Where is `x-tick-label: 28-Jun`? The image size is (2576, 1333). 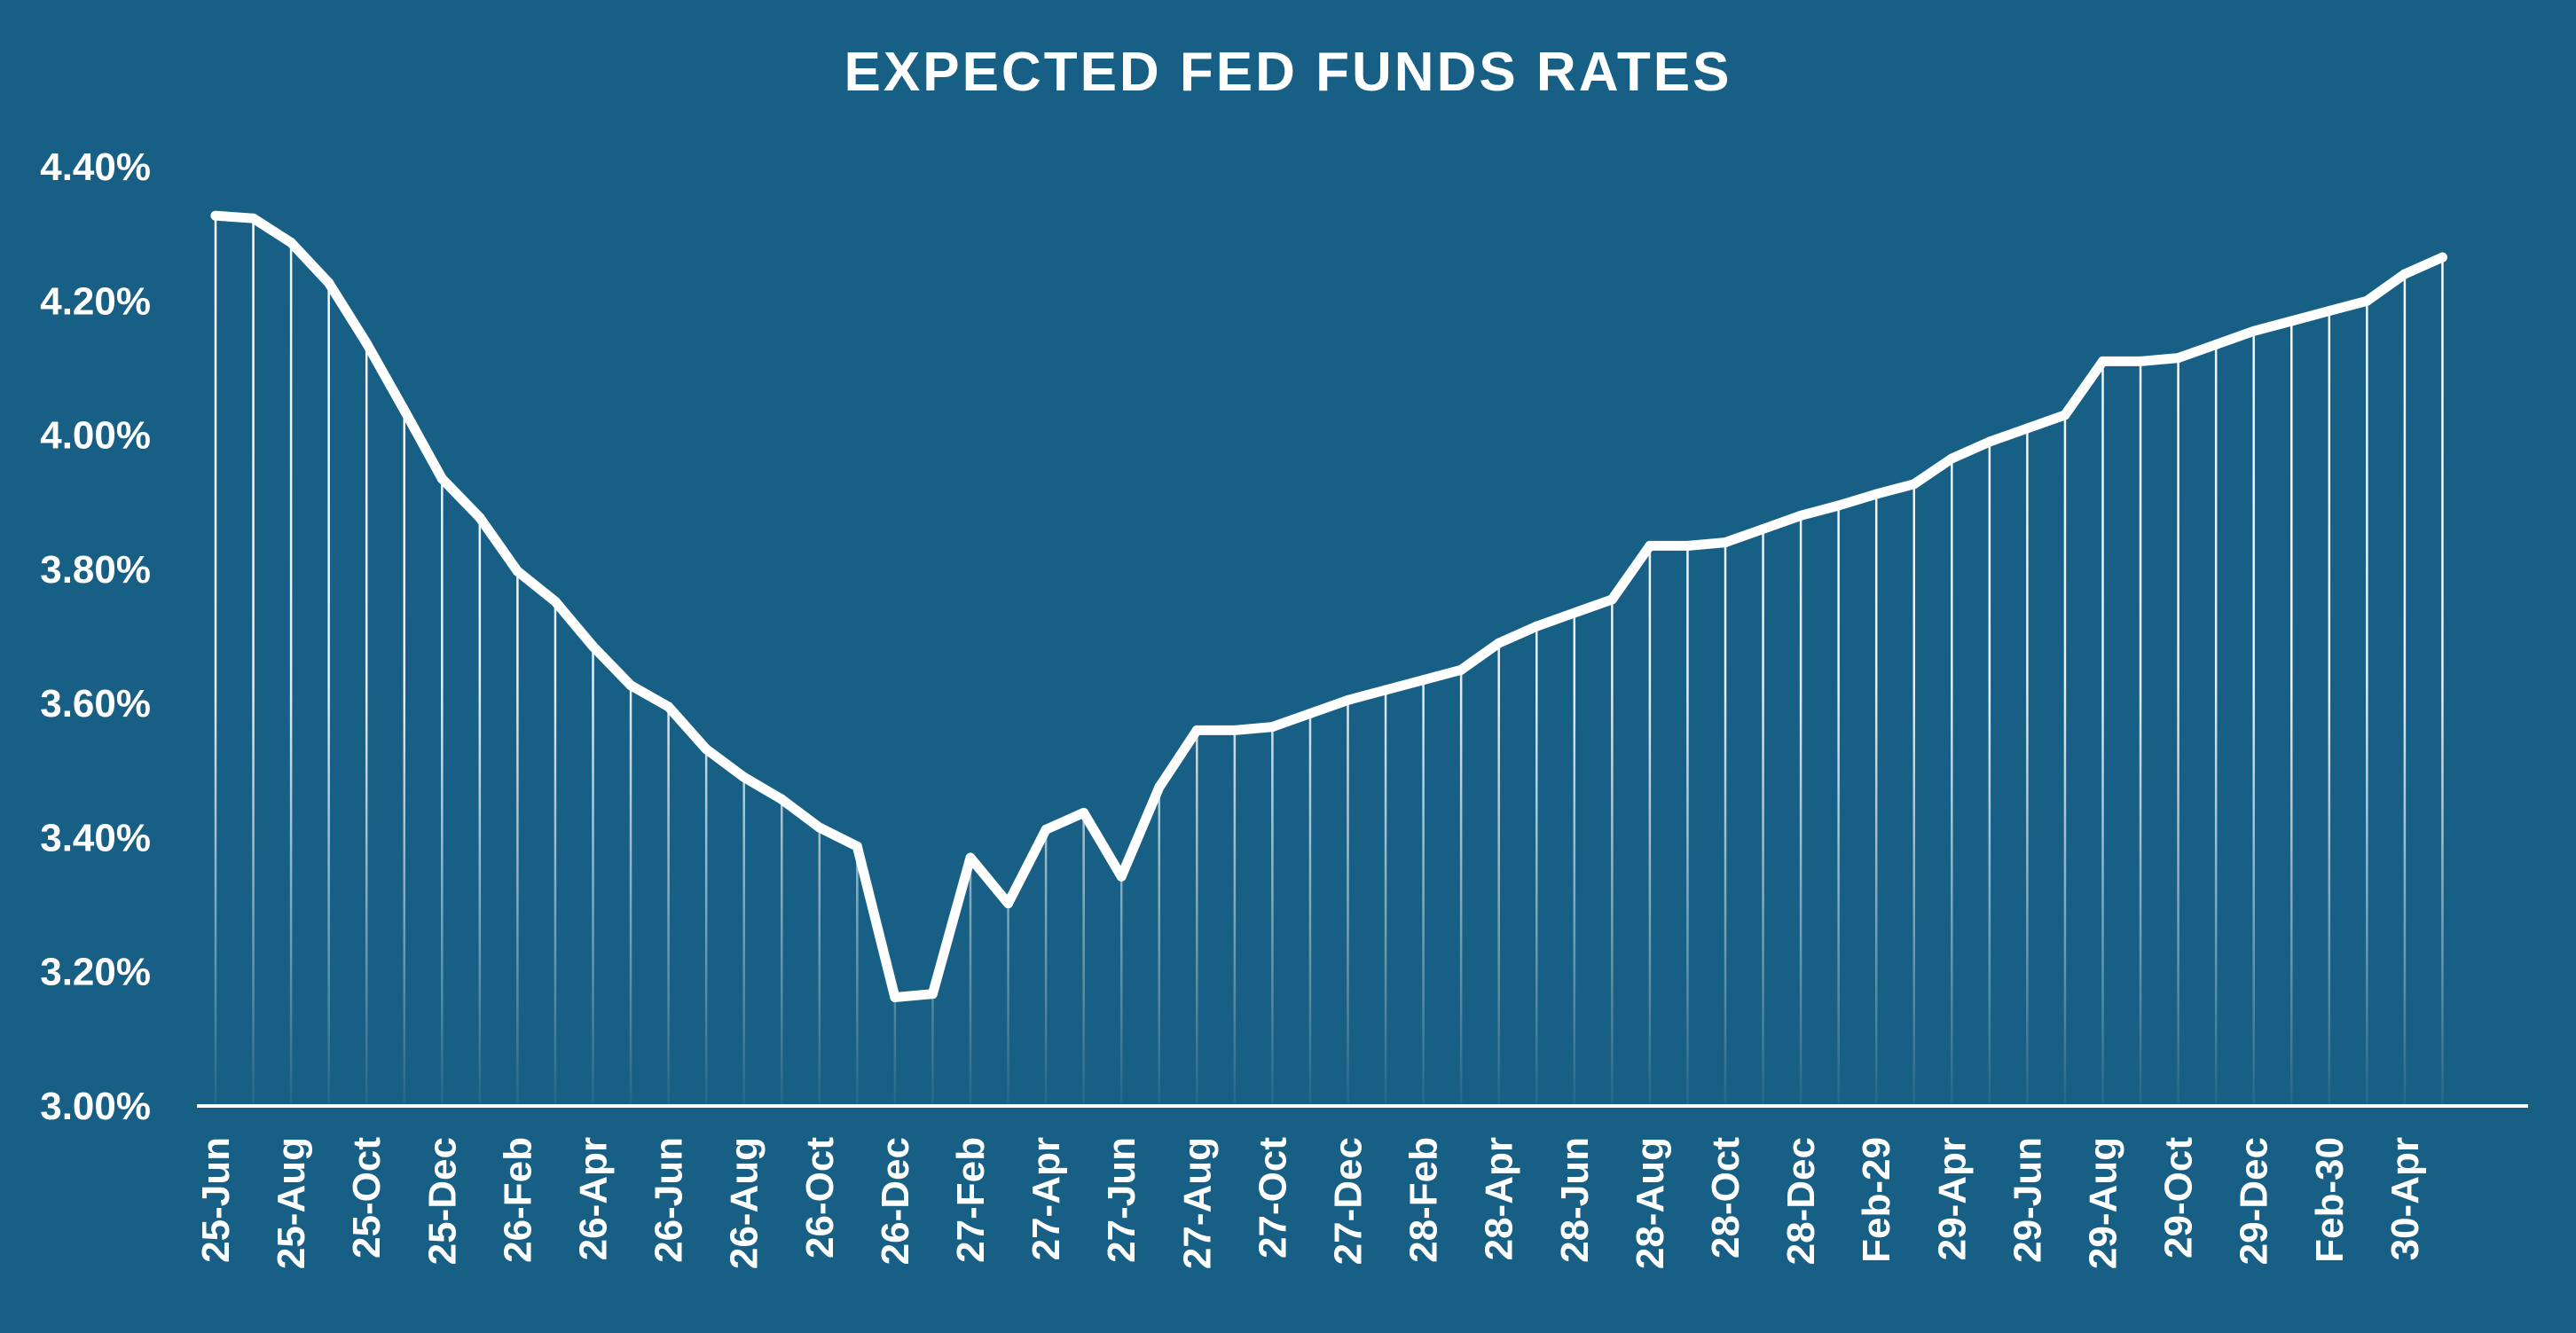 x-tick-label: 28-Jun is located at coordinates (1575, 1200).